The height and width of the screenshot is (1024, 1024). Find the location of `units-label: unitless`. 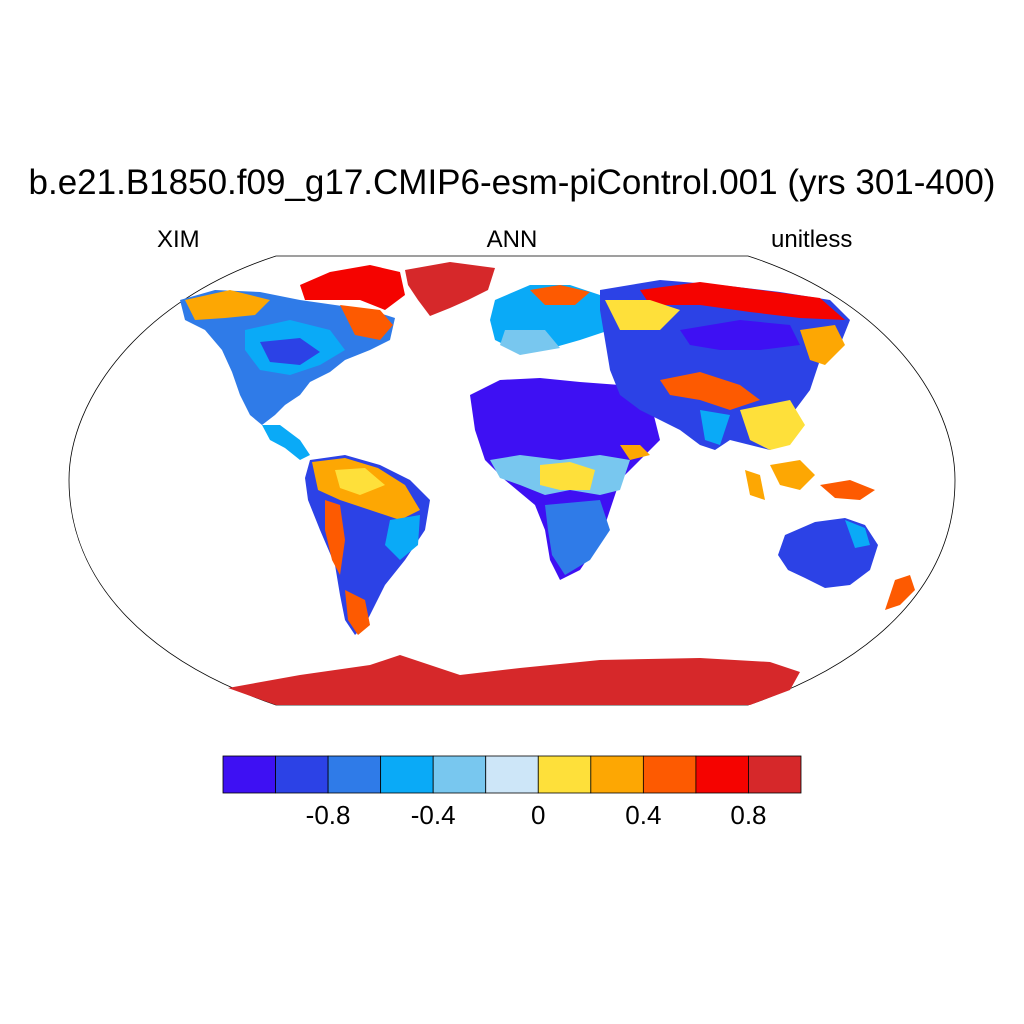

units-label: unitless is located at coordinates (812, 239).